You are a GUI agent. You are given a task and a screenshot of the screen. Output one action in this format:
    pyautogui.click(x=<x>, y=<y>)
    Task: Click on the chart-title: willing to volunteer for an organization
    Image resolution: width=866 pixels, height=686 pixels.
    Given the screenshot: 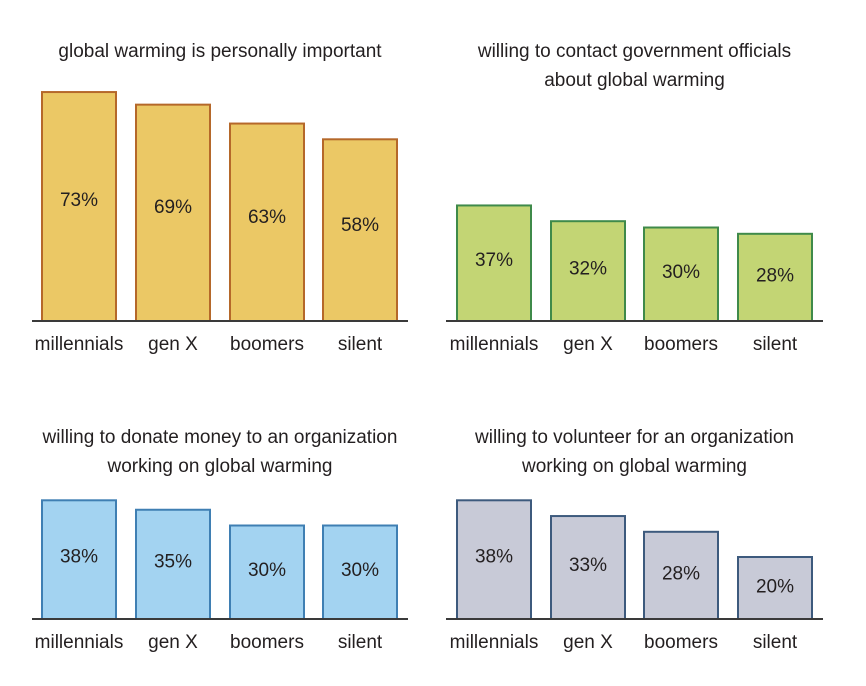 What is the action you would take?
    pyautogui.click(x=634, y=437)
    